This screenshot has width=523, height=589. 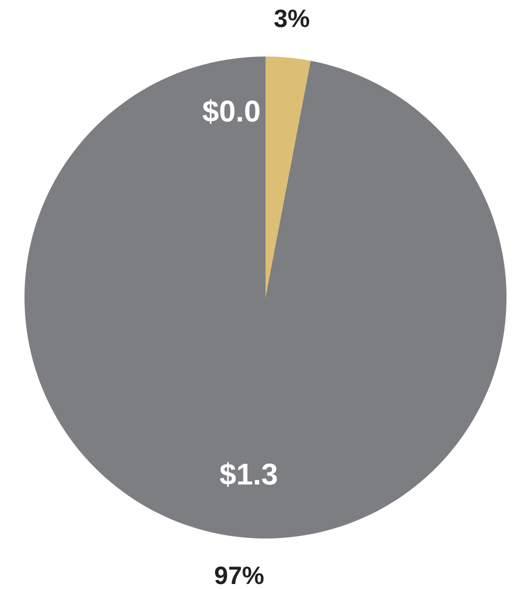 I want to click on data-label: 3%, so click(x=292, y=19).